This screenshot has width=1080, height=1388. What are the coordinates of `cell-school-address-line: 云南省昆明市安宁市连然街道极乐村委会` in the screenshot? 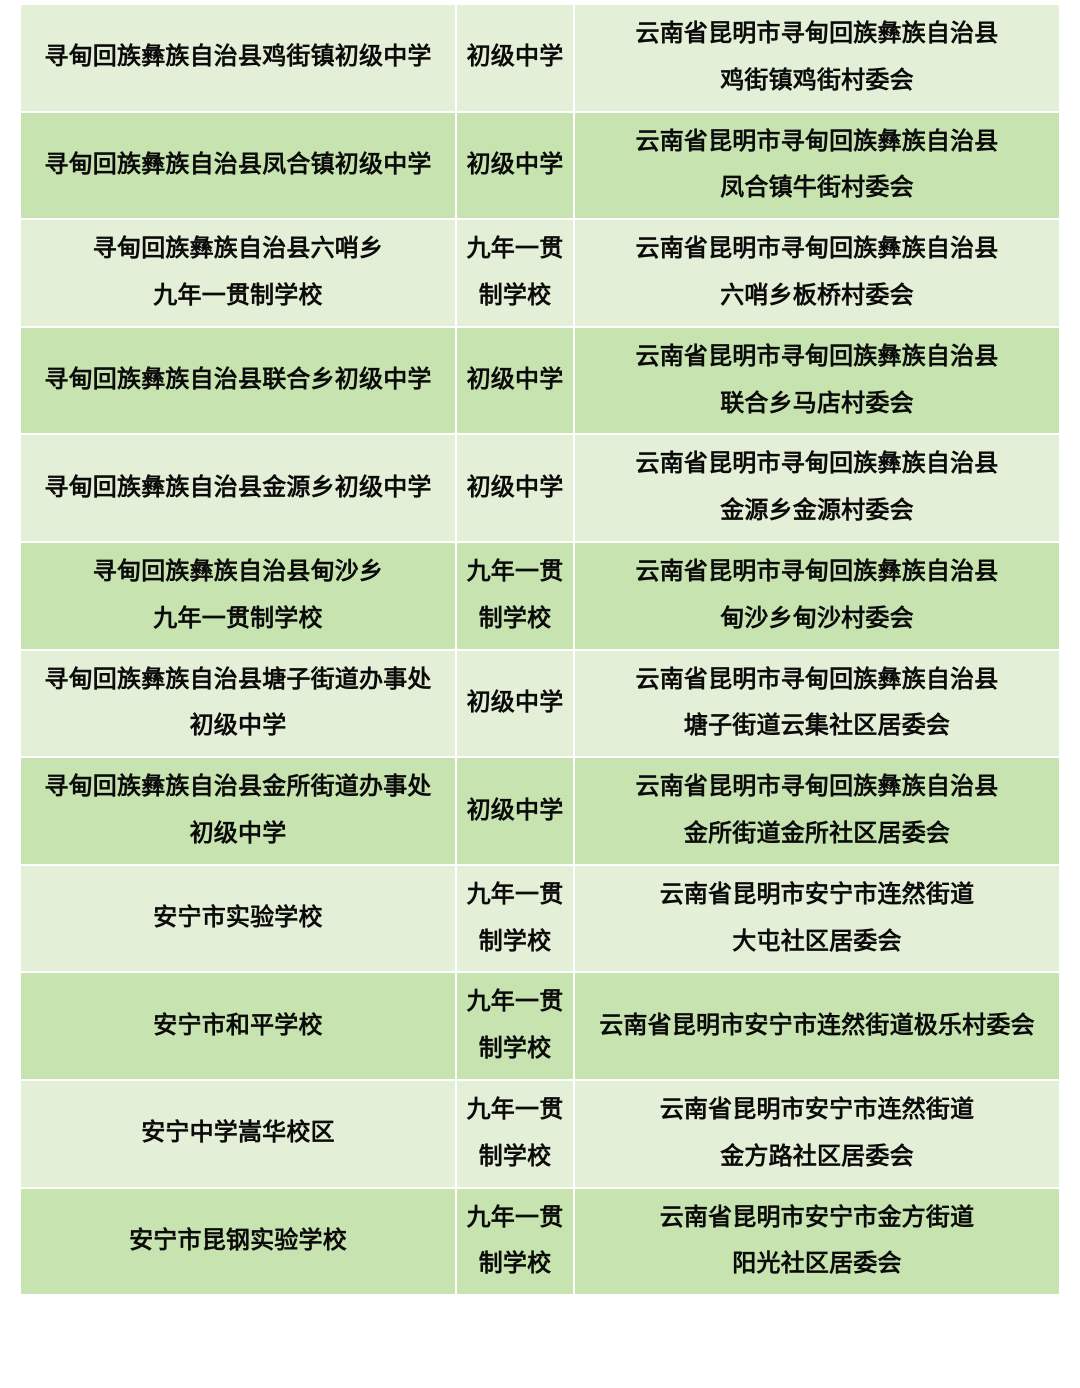 It's located at (817, 1025).